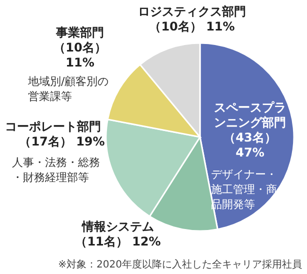  What do you see at coordinates (250, 115) in the screenshot?
I see `slice-label: スペースプランニング部門` at bounding box center [250, 115].